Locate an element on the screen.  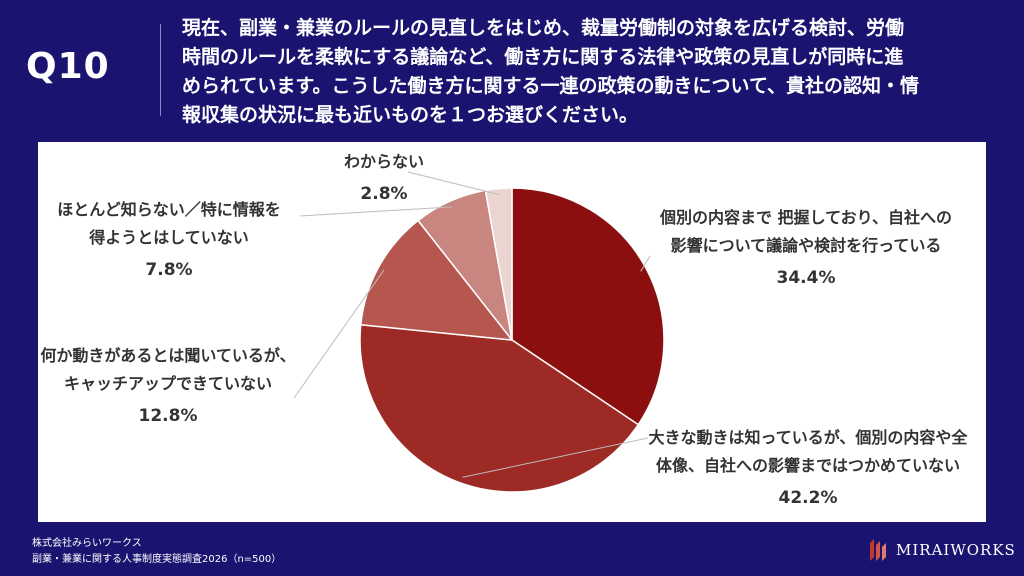
slice-label-line: 大きな動きは知っているが、個別の内容や全 is located at coordinates (808, 437).